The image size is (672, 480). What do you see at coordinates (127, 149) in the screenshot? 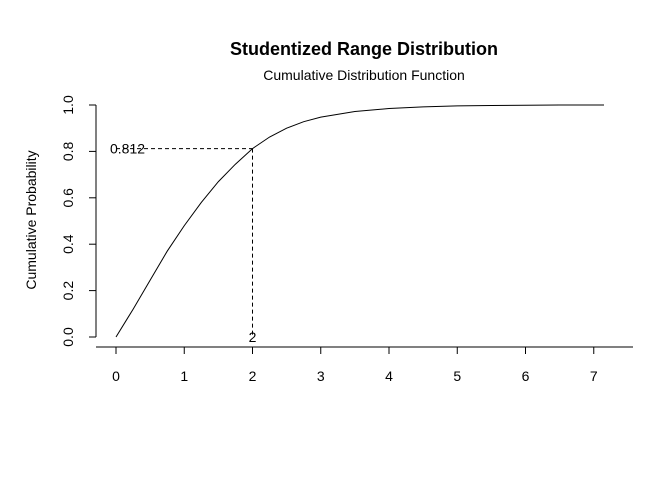
I see `annotation-y-value-label: 0.812` at bounding box center [127, 149].